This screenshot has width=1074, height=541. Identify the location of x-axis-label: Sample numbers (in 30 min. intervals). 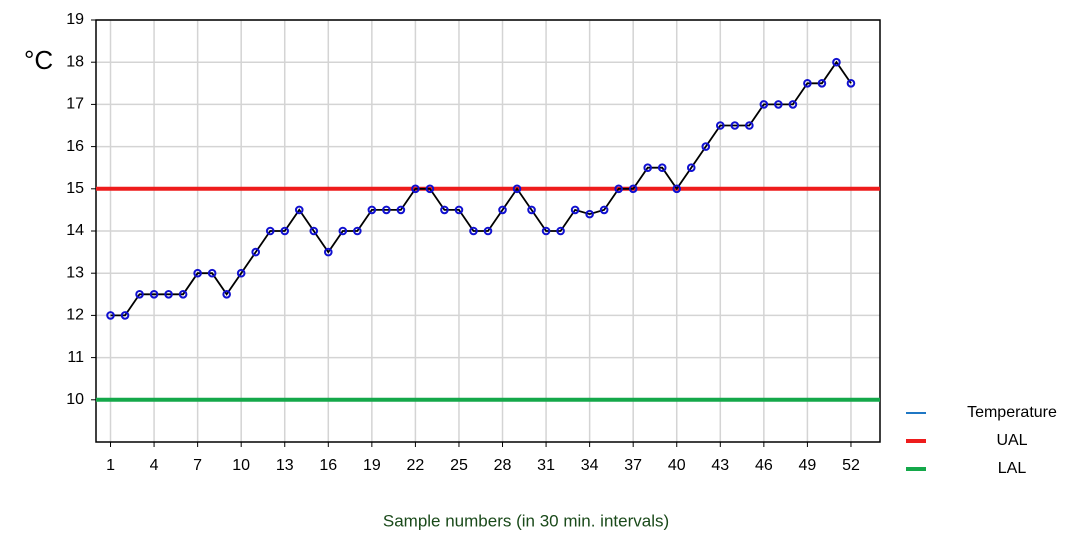
(526, 520).